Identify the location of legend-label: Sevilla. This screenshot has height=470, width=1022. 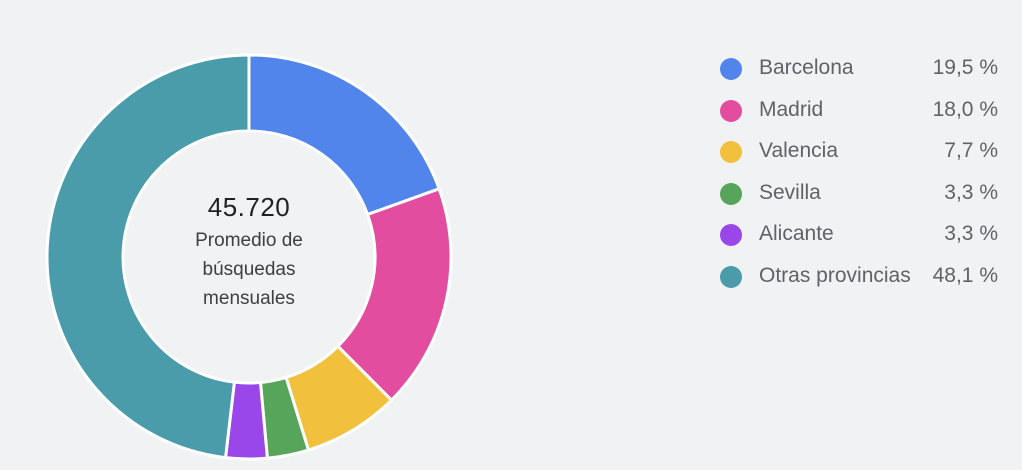
(790, 192).